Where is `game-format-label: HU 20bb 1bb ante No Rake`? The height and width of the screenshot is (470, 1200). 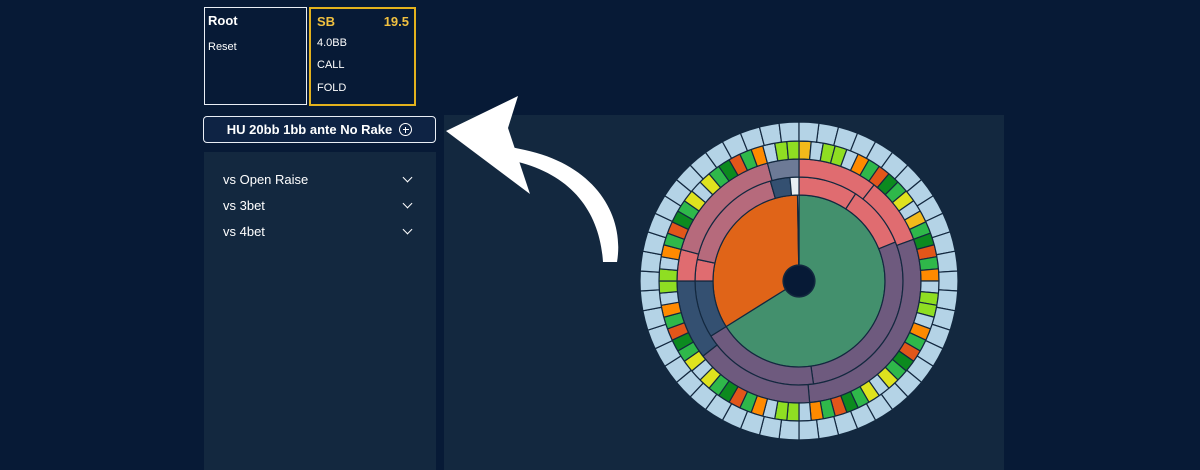 game-format-label: HU 20bb 1bb ante No Rake is located at coordinates (309, 129).